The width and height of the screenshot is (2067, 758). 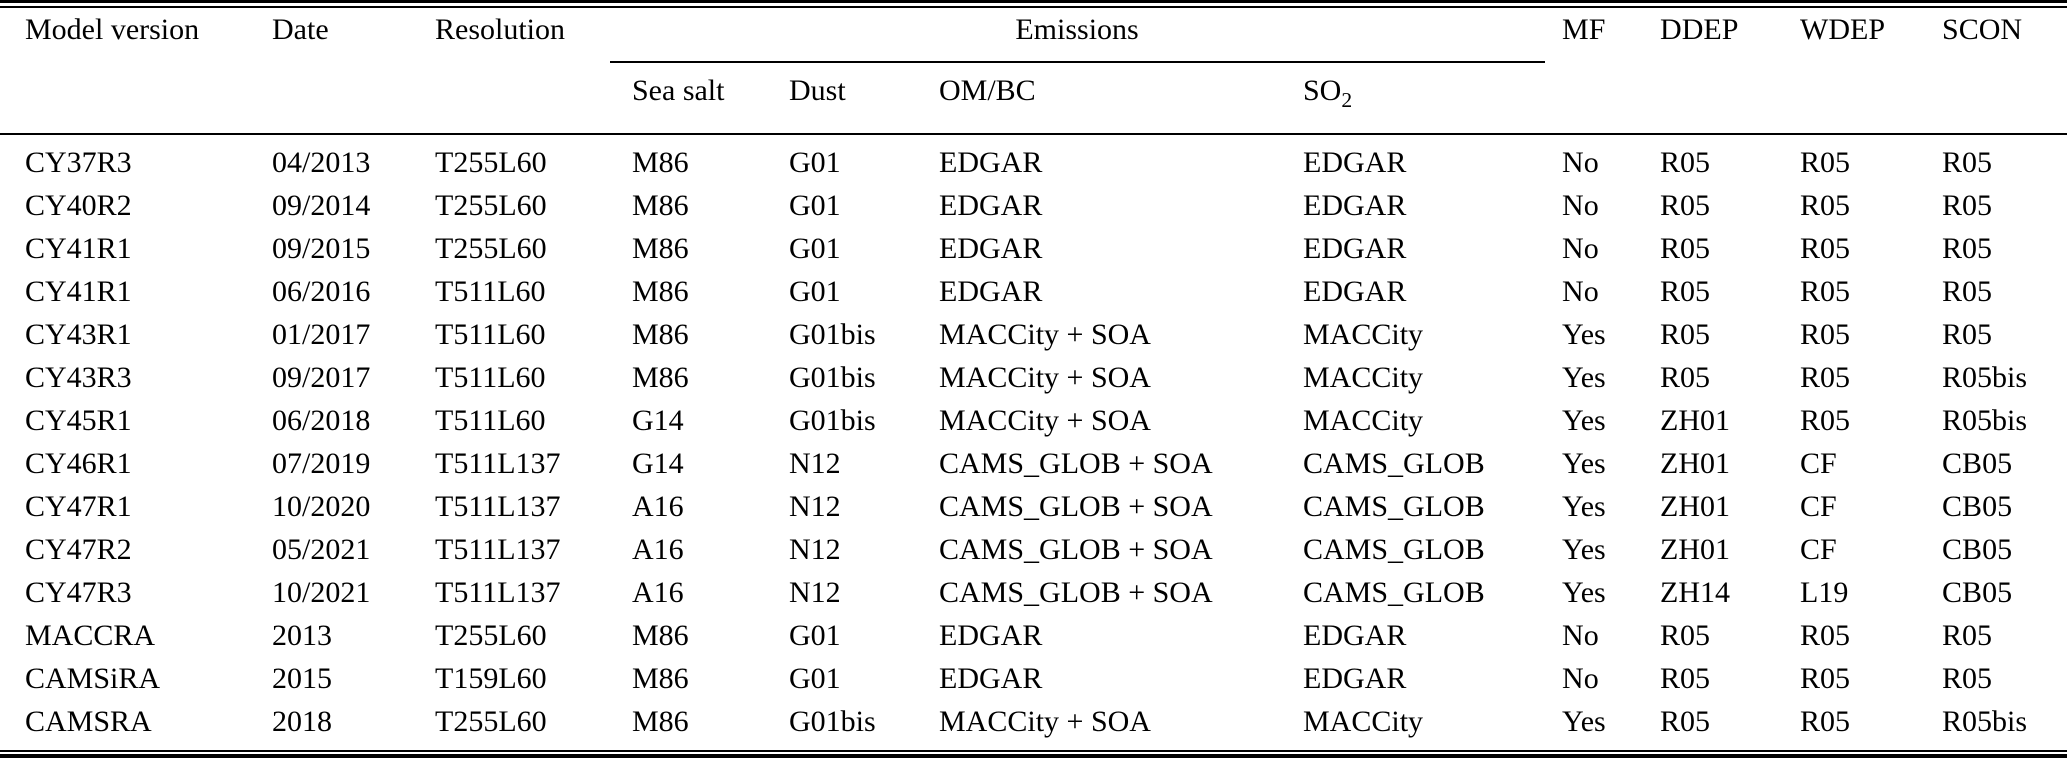 I want to click on cell: CY41R1, so click(x=78, y=248).